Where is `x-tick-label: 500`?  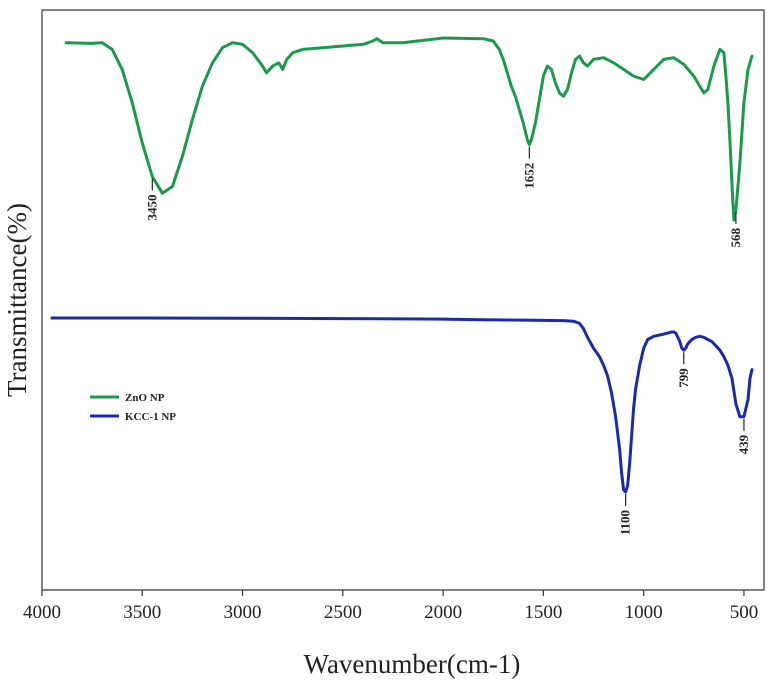 x-tick-label: 500 is located at coordinates (744, 612).